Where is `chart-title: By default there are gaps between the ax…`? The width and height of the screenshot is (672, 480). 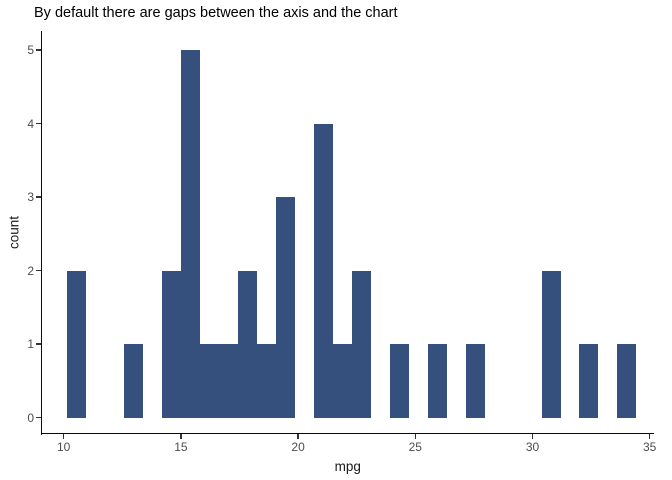 chart-title: By default there are gaps between the ax… is located at coordinates (216, 13).